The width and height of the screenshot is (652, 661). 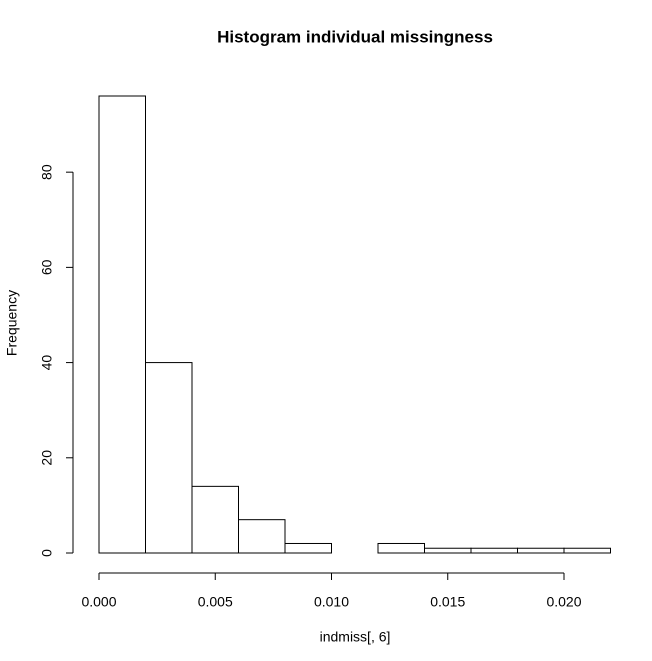 What do you see at coordinates (563, 602) in the screenshot?
I see `x-tick-label: 0.020` at bounding box center [563, 602].